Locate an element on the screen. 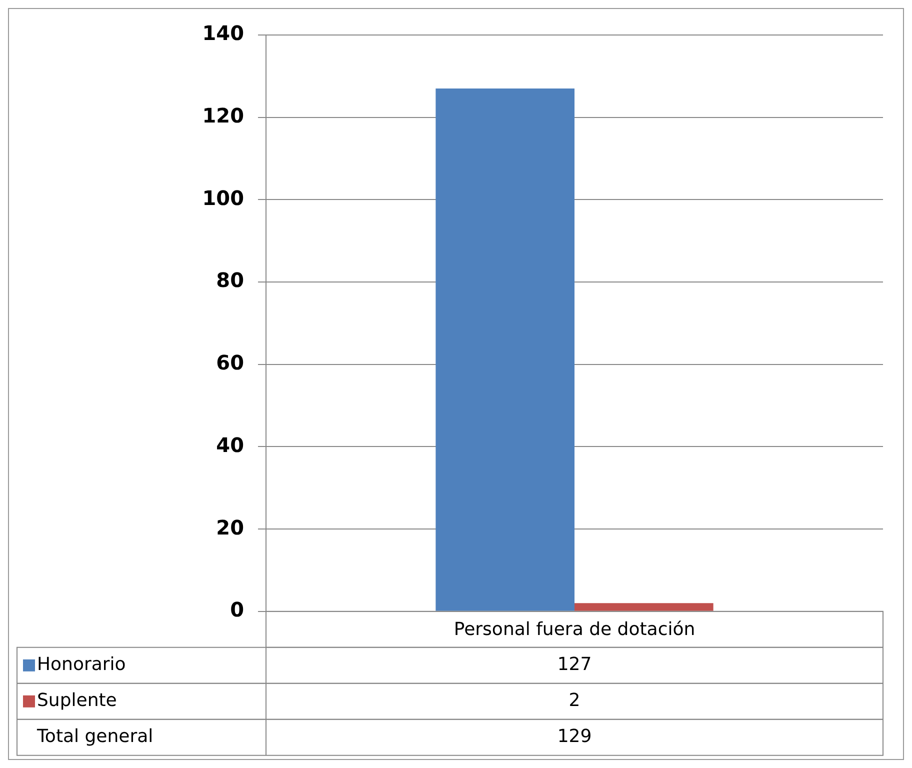  legend-label: Suplente is located at coordinates (77, 701).